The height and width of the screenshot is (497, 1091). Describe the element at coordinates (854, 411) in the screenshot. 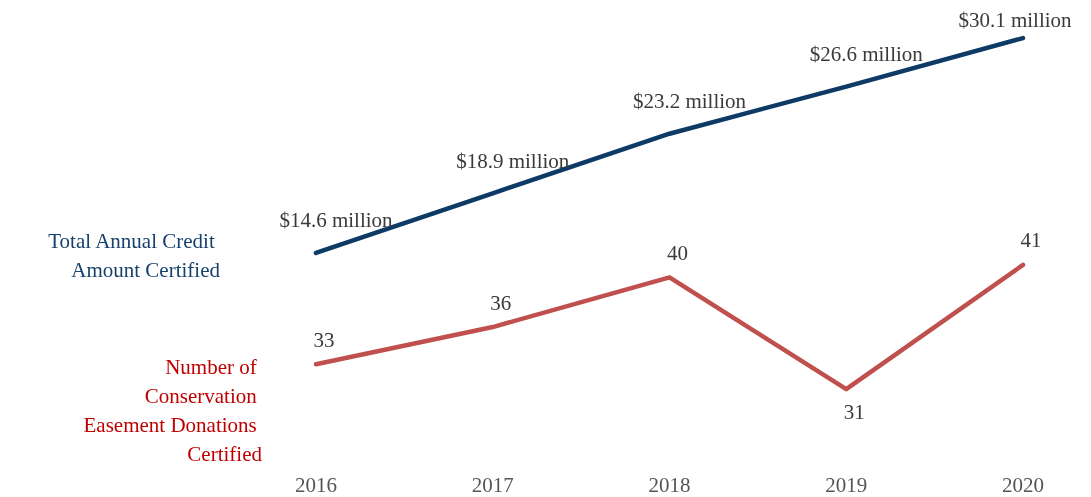

I see `data-label: 31` at that location.